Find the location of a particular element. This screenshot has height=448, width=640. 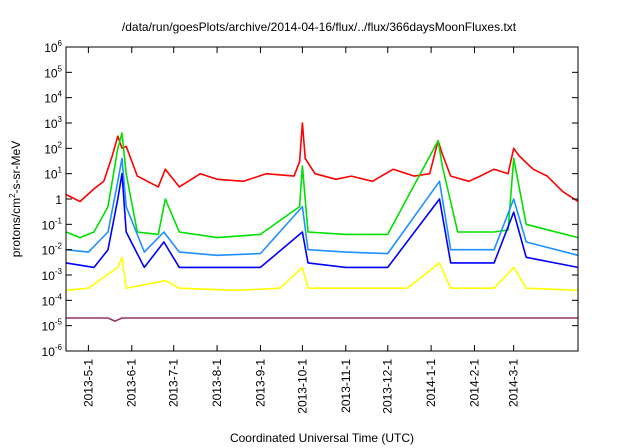

y-tick-label: 10⁶ is located at coordinates (53, 47).